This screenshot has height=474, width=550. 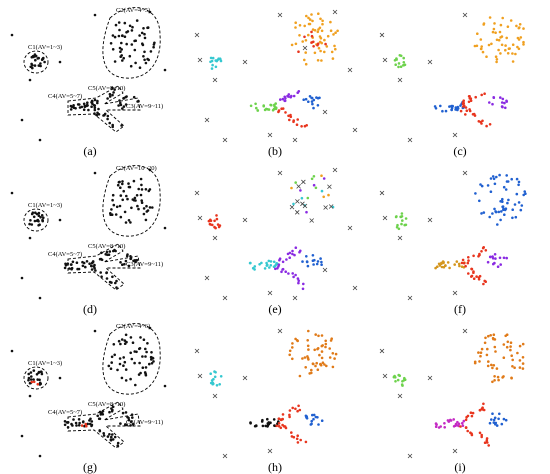 I want to click on noise-dot, so click(x=165, y=70).